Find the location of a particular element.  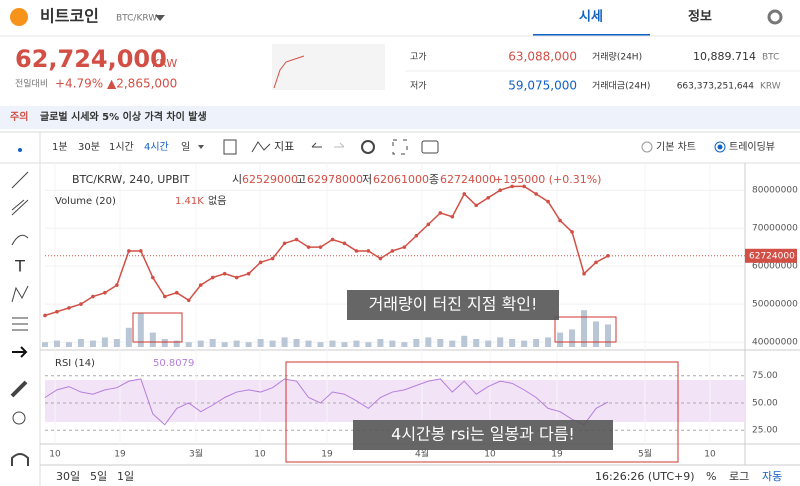

fullscreen-icon is located at coordinates (400, 147).